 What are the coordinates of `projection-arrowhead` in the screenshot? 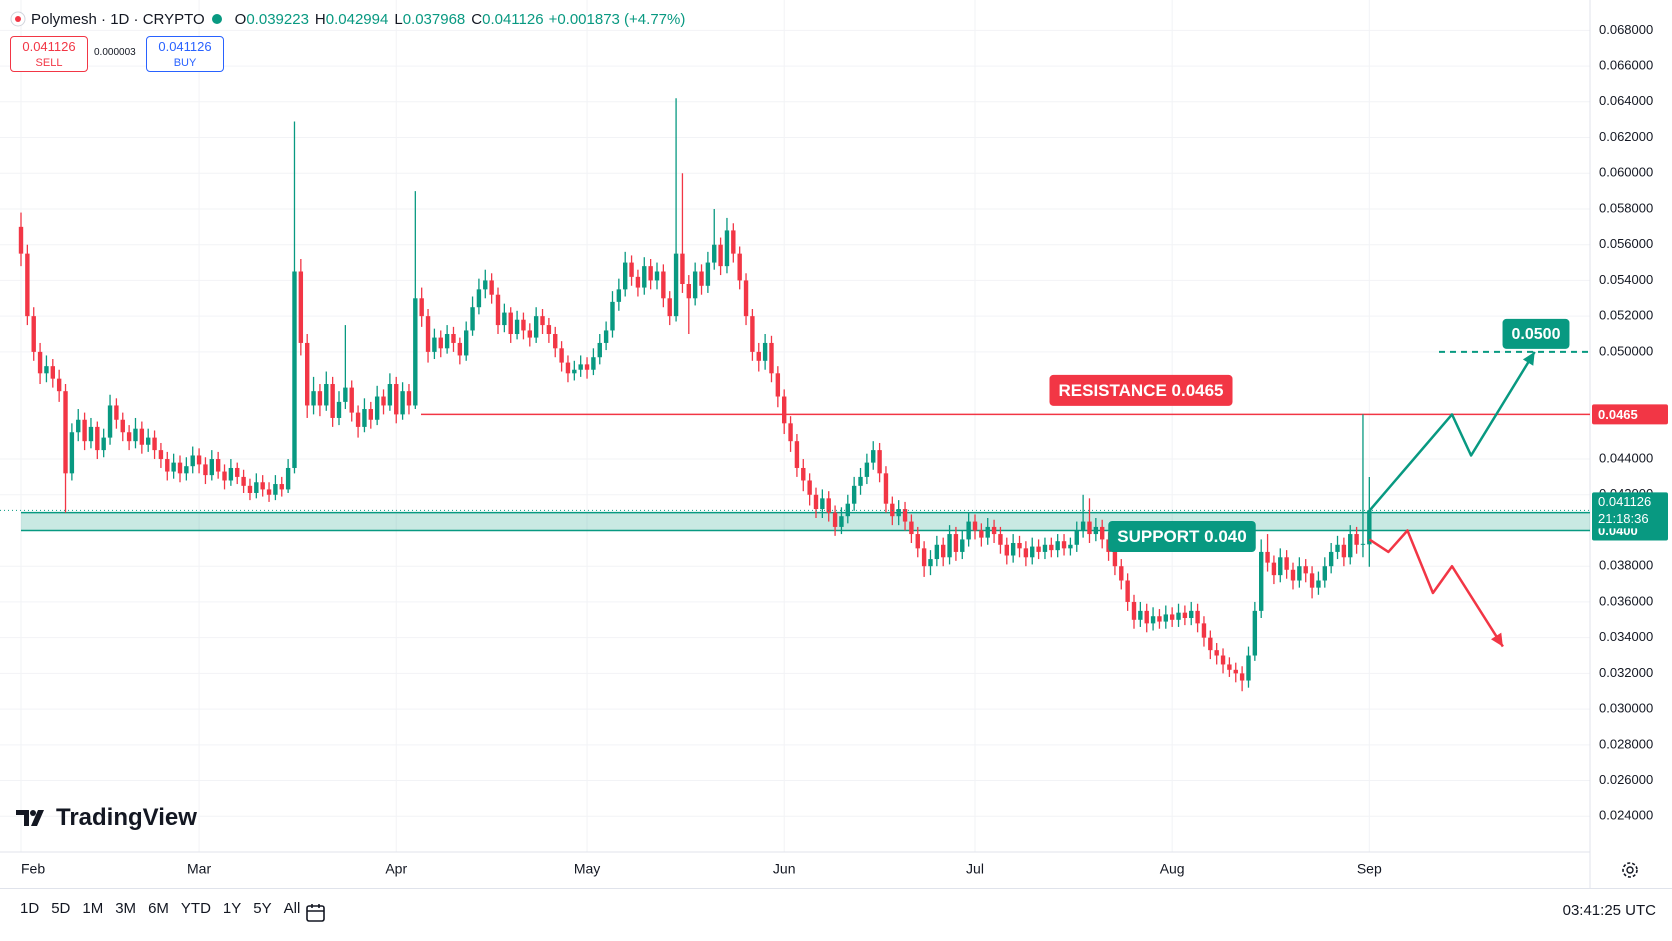 It's located at (1496, 639).